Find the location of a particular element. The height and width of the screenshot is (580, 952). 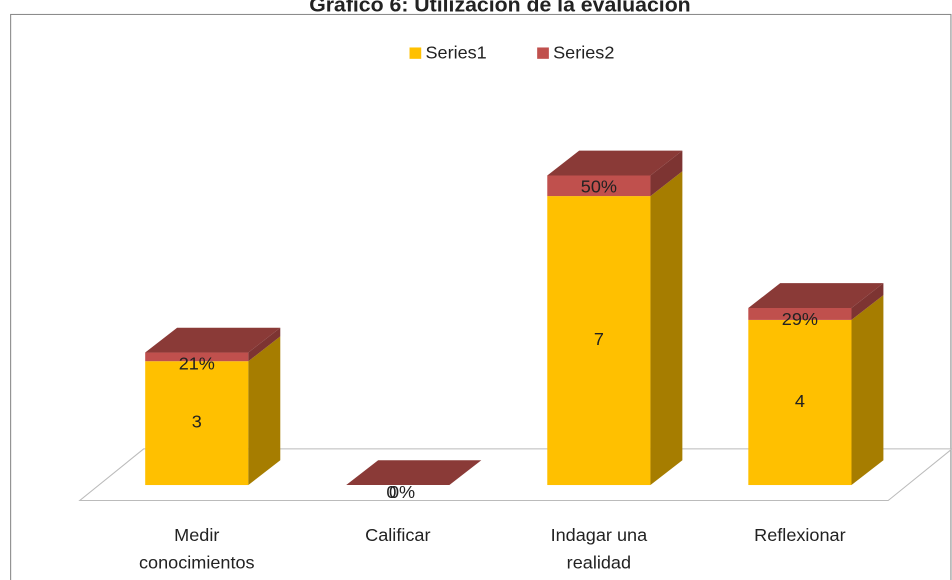

data-label: 50% is located at coordinates (599, 187).